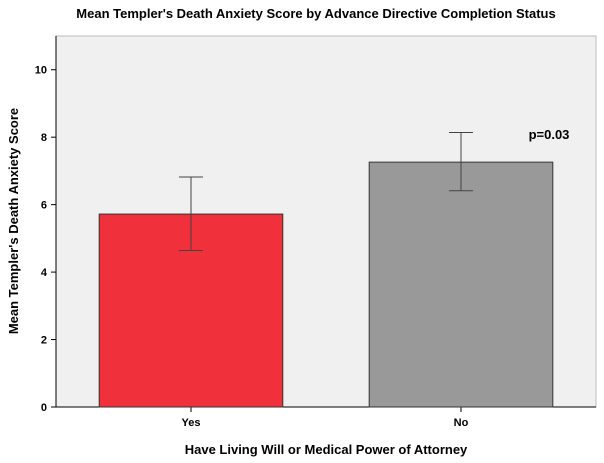 Image resolution: width=604 pixels, height=463 pixels. I want to click on y-axis: 0 2 4 6 8 10, so click(46, 225).